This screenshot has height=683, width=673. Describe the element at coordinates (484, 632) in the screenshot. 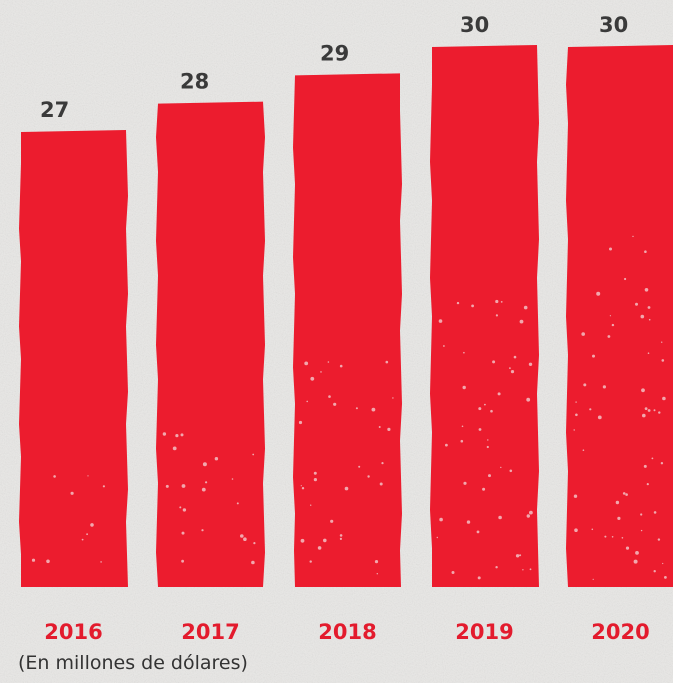

I see `category-label-2019: 2019` at that location.